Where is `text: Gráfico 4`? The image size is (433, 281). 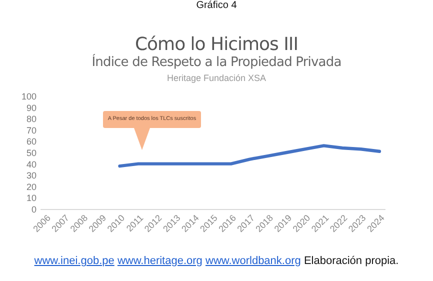 text: Gráfico 4 is located at coordinates (216, 5).